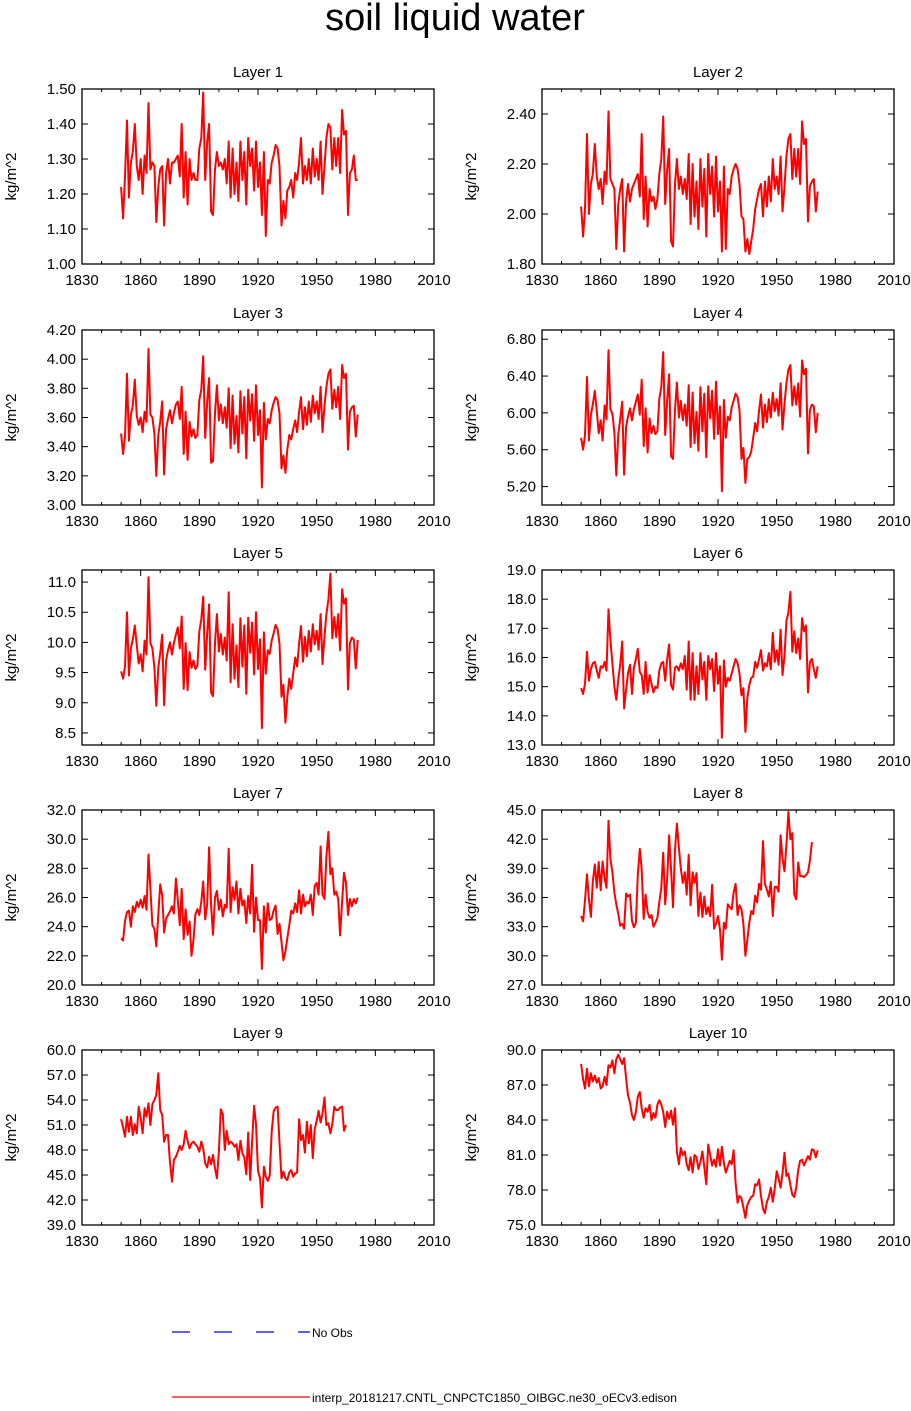  Describe the element at coordinates (455, 19) in the screenshot. I see `figure-title: soil liquid water` at that location.